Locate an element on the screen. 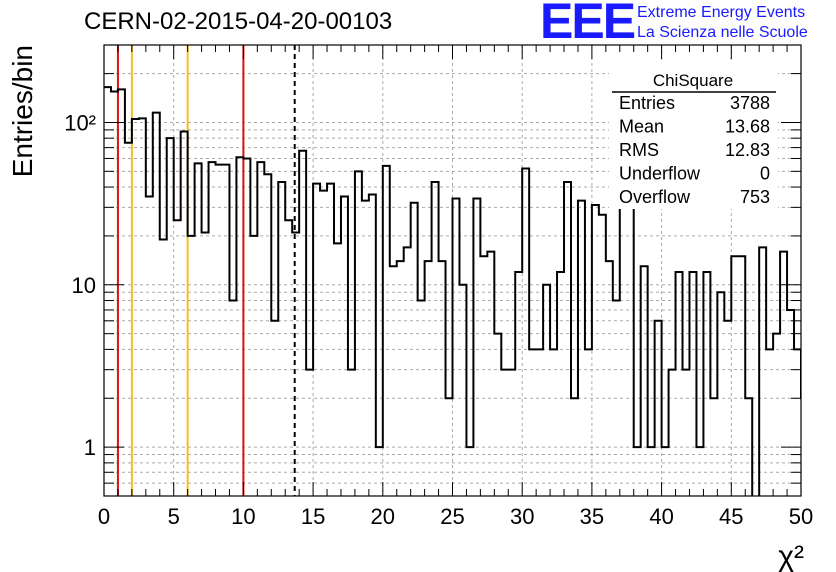 The height and width of the screenshot is (572, 836). logo-mark: EEE is located at coordinates (588, 24).